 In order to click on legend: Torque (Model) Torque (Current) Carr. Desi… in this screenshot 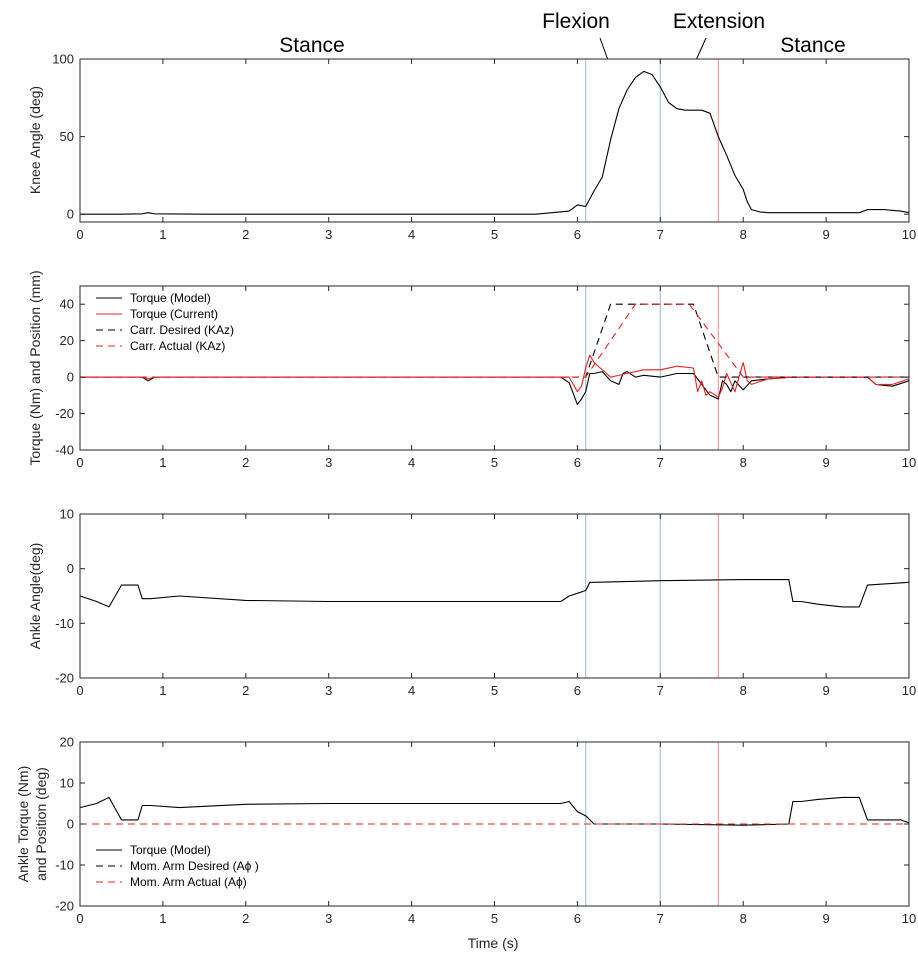, I will do `click(165, 322)`.